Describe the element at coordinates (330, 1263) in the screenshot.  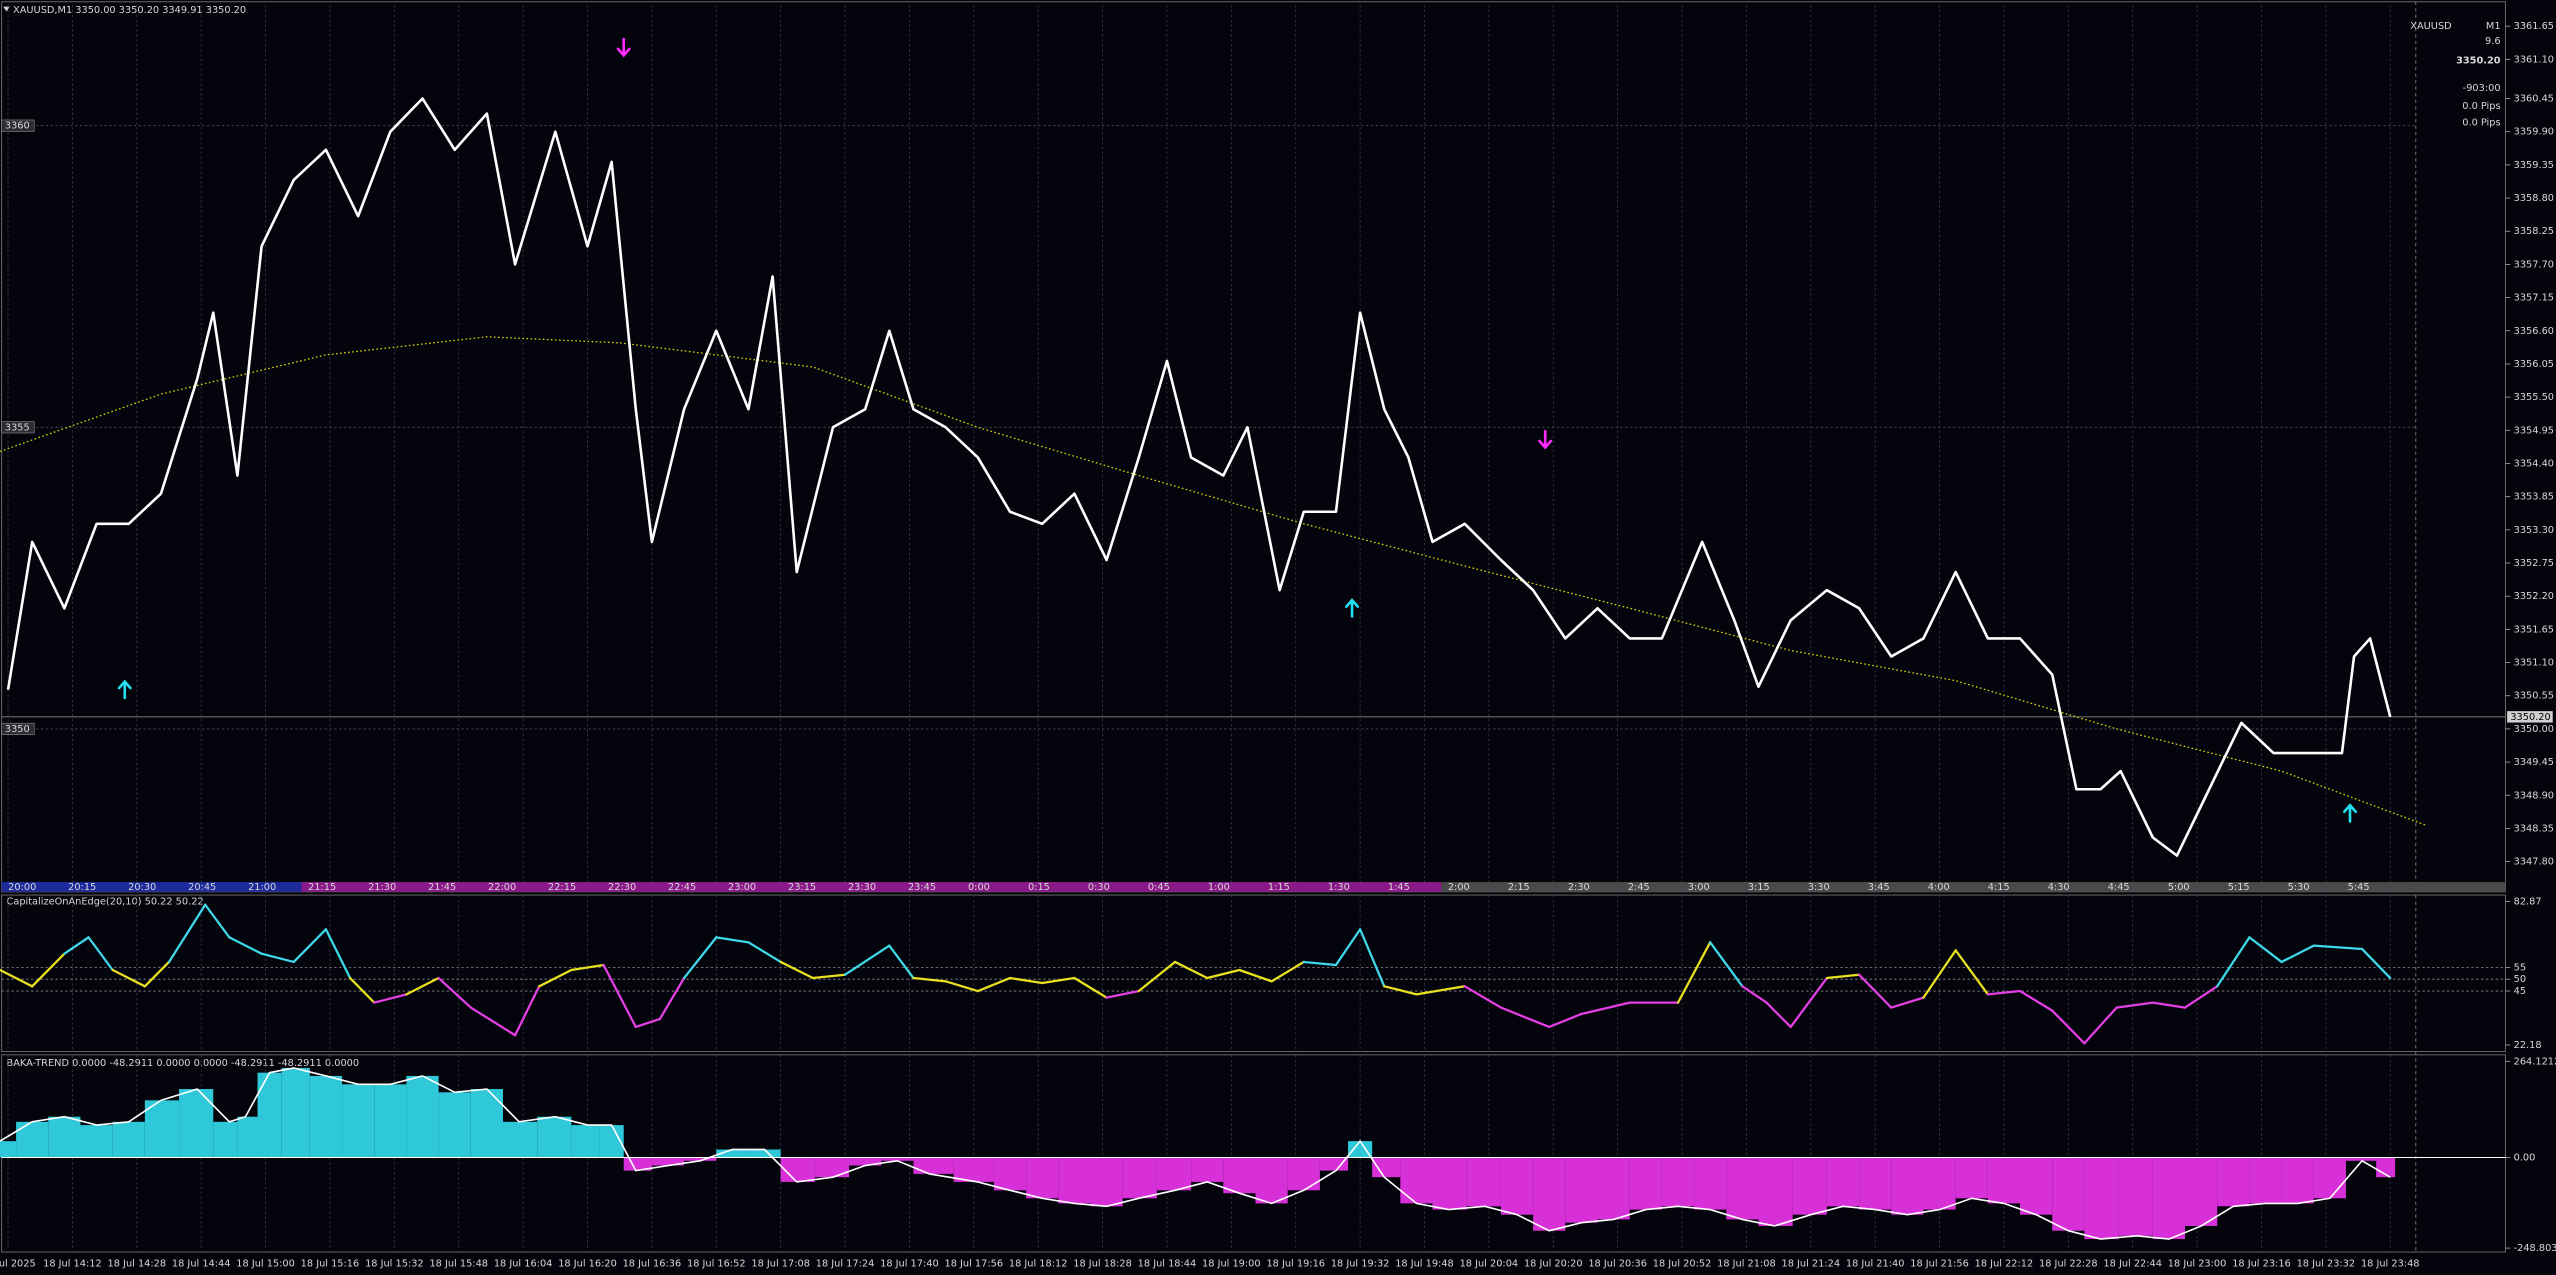
I see `x-tick-label: 18 Jul 15:16` at that location.